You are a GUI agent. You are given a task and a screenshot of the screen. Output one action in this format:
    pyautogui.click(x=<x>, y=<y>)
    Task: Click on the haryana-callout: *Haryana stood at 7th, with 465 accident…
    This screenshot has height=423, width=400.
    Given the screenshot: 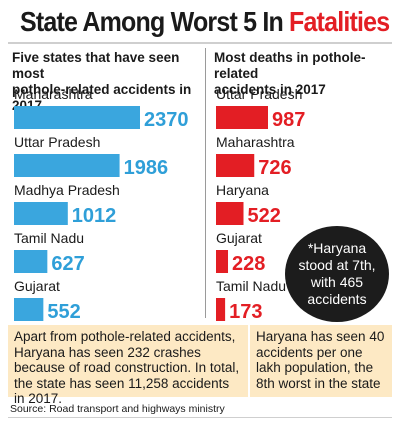 What is the action you would take?
    pyautogui.click(x=337, y=274)
    